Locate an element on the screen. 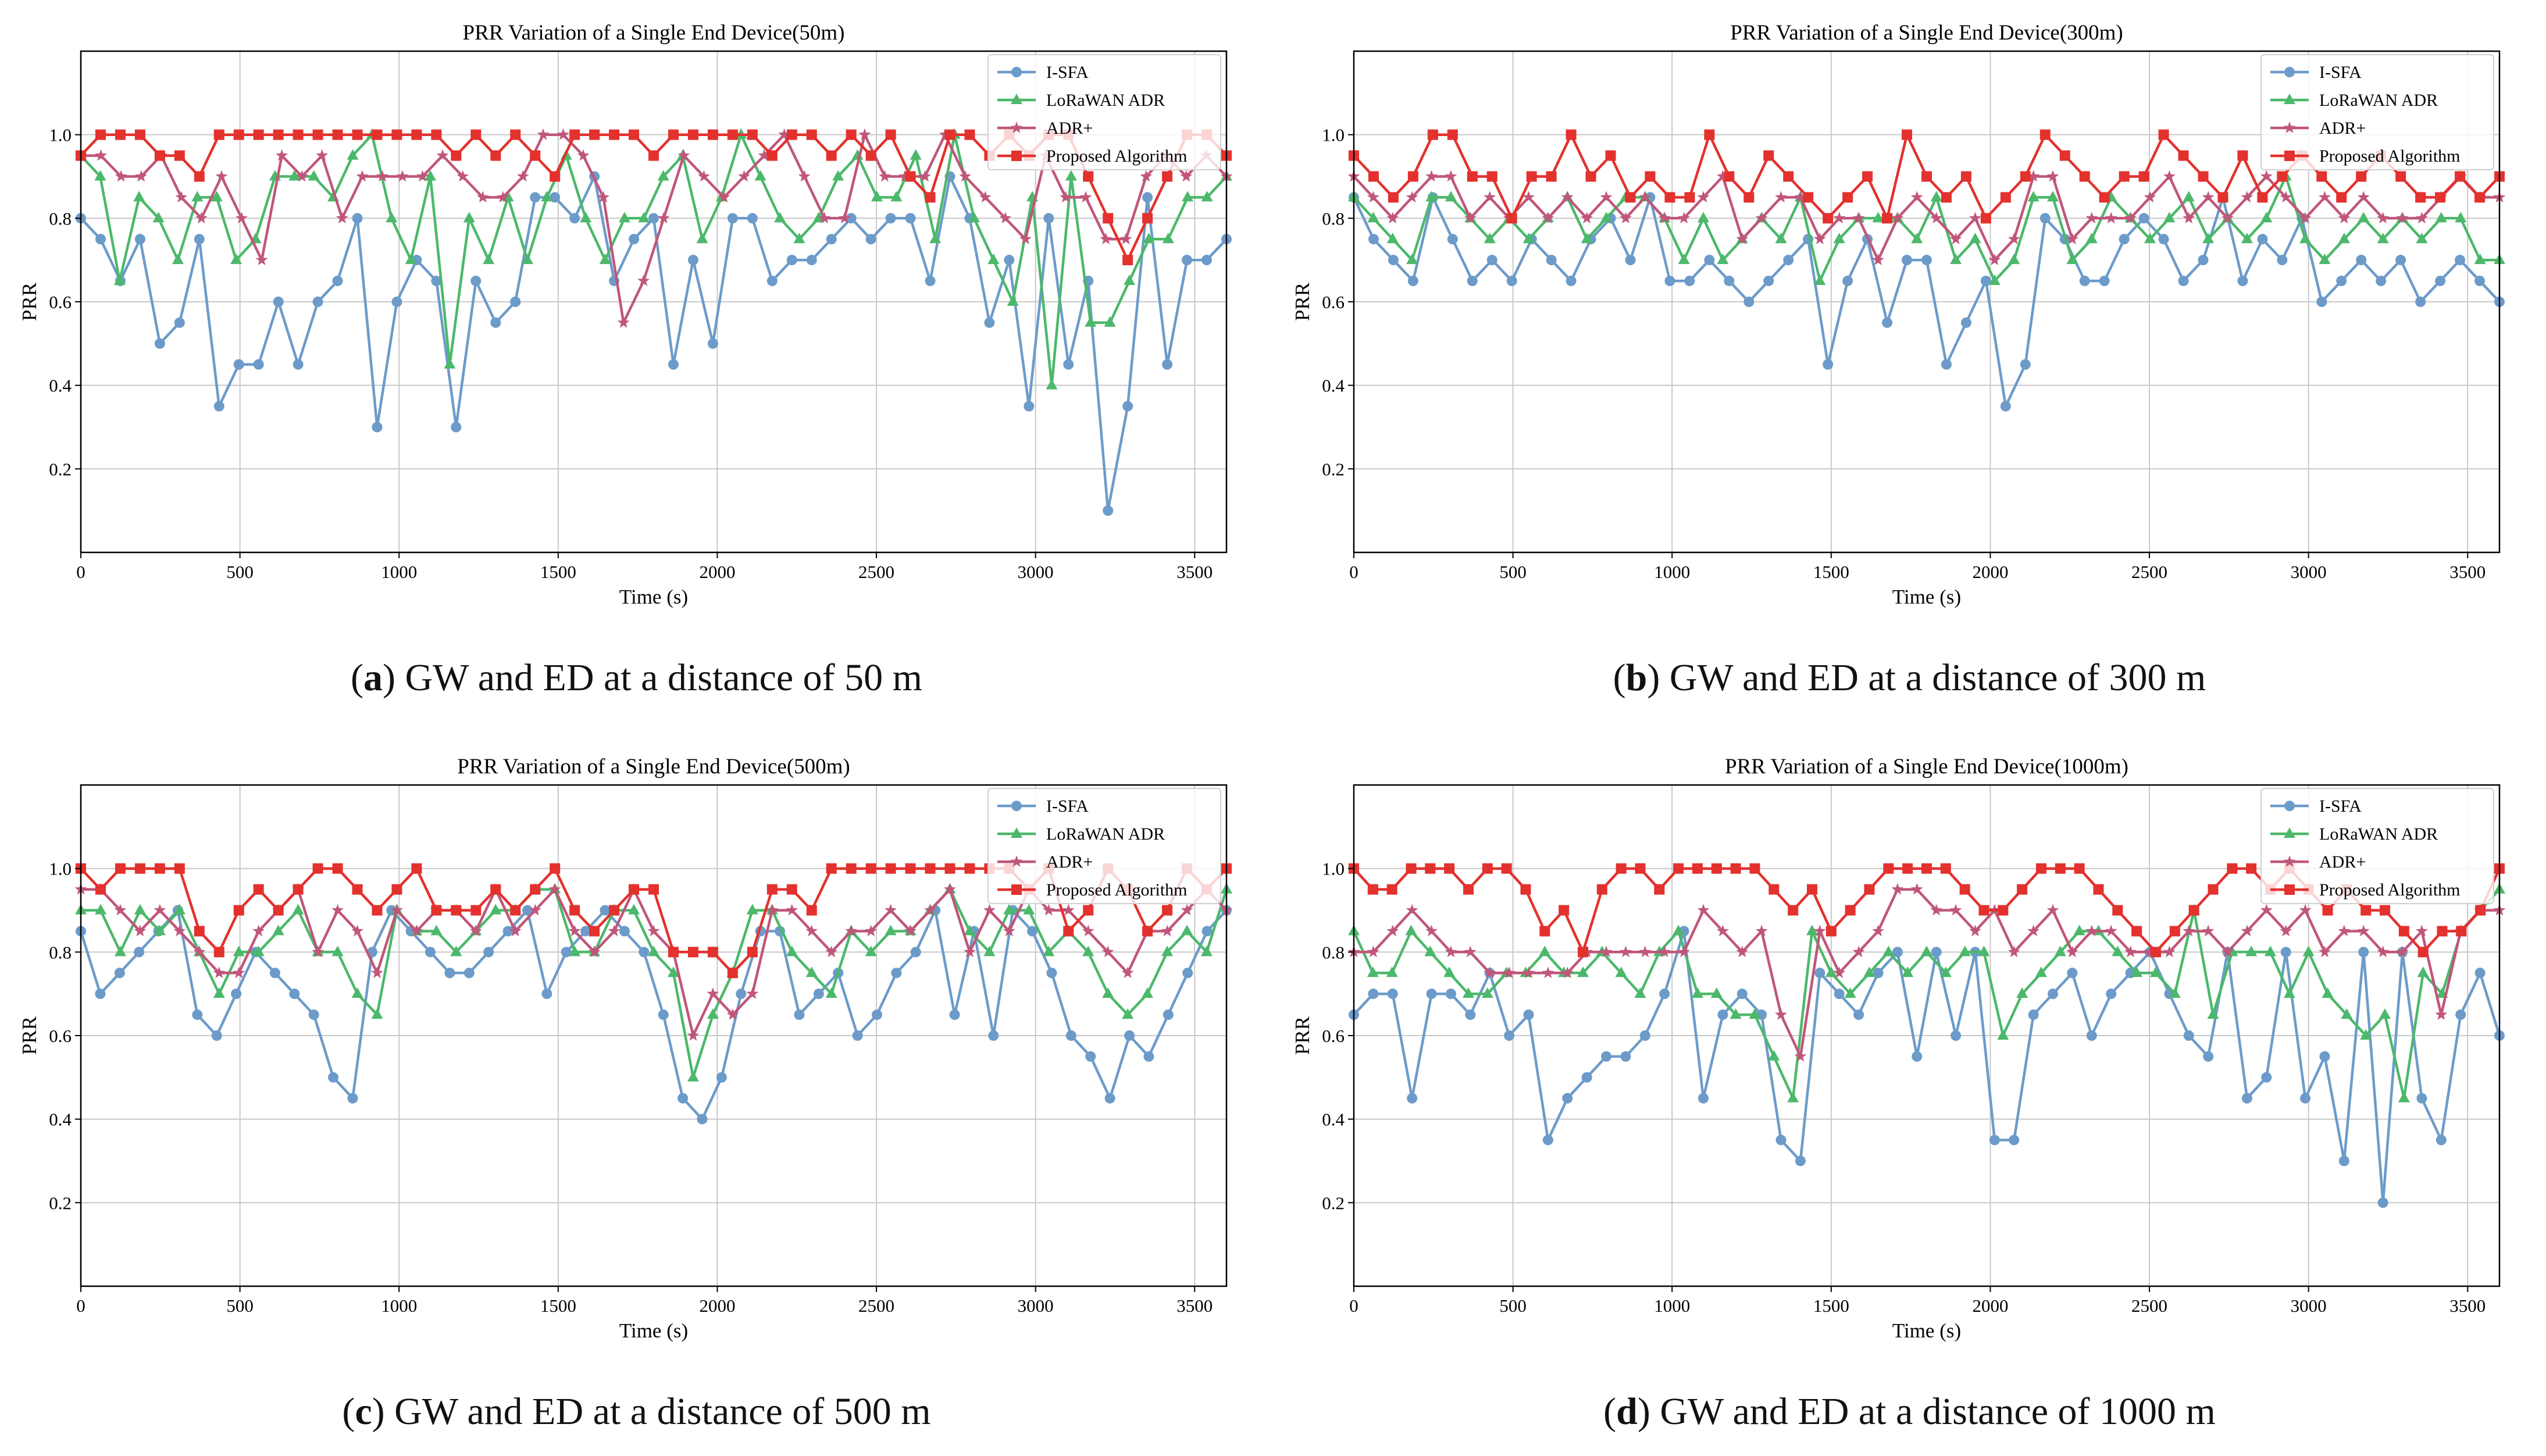 The image size is (2546, 1456). caption-text: GW and ED at a distance of 50 m is located at coordinates (664, 677).